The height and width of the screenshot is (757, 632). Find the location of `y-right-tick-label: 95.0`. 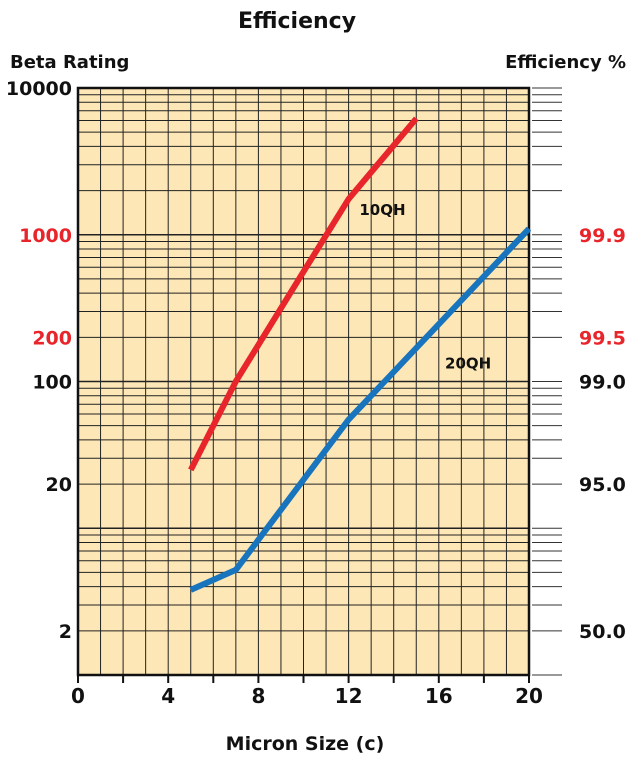

y-right-tick-label: 95.0 is located at coordinates (602, 485).